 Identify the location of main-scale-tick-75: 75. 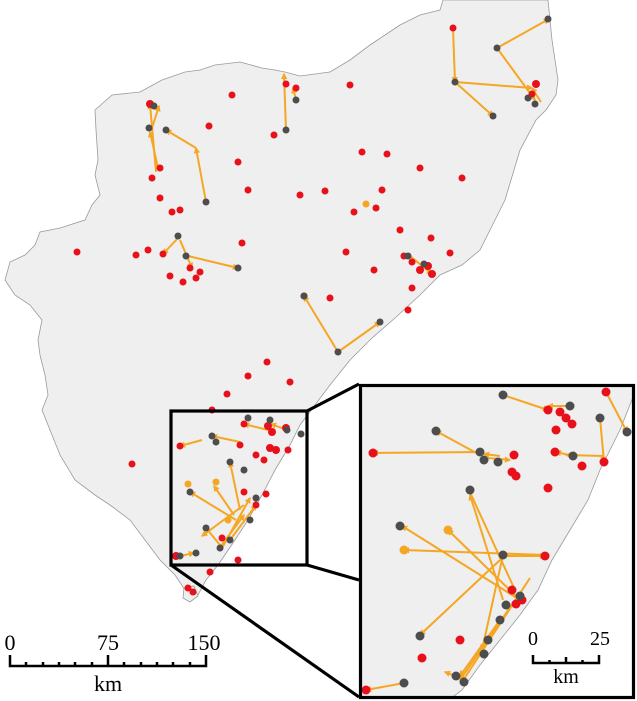
(108, 642).